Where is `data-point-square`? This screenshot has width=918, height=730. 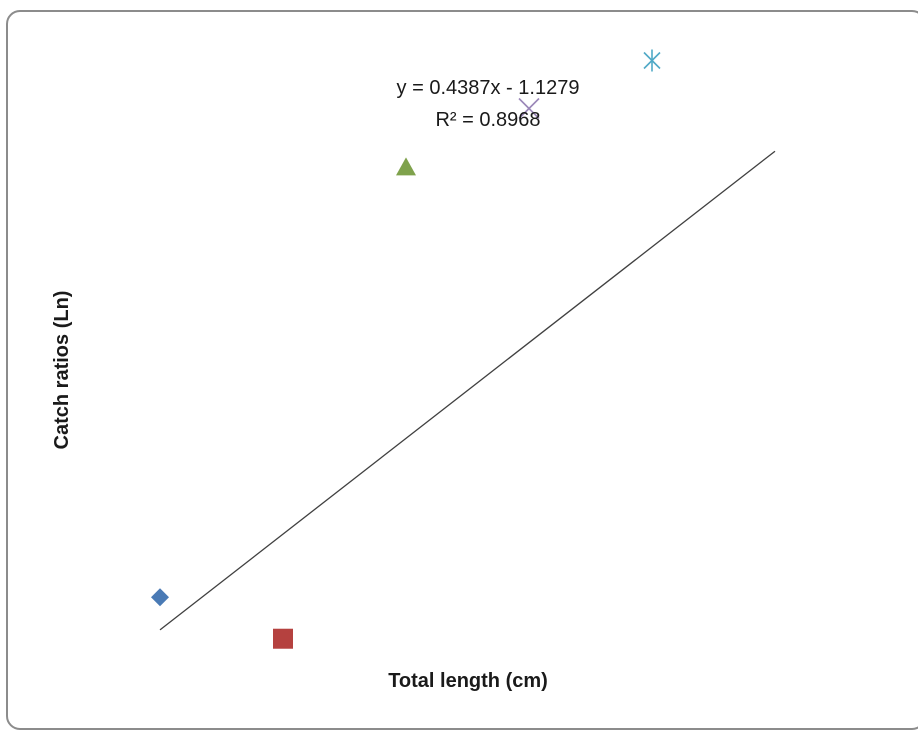
data-point-square is located at coordinates (283, 638).